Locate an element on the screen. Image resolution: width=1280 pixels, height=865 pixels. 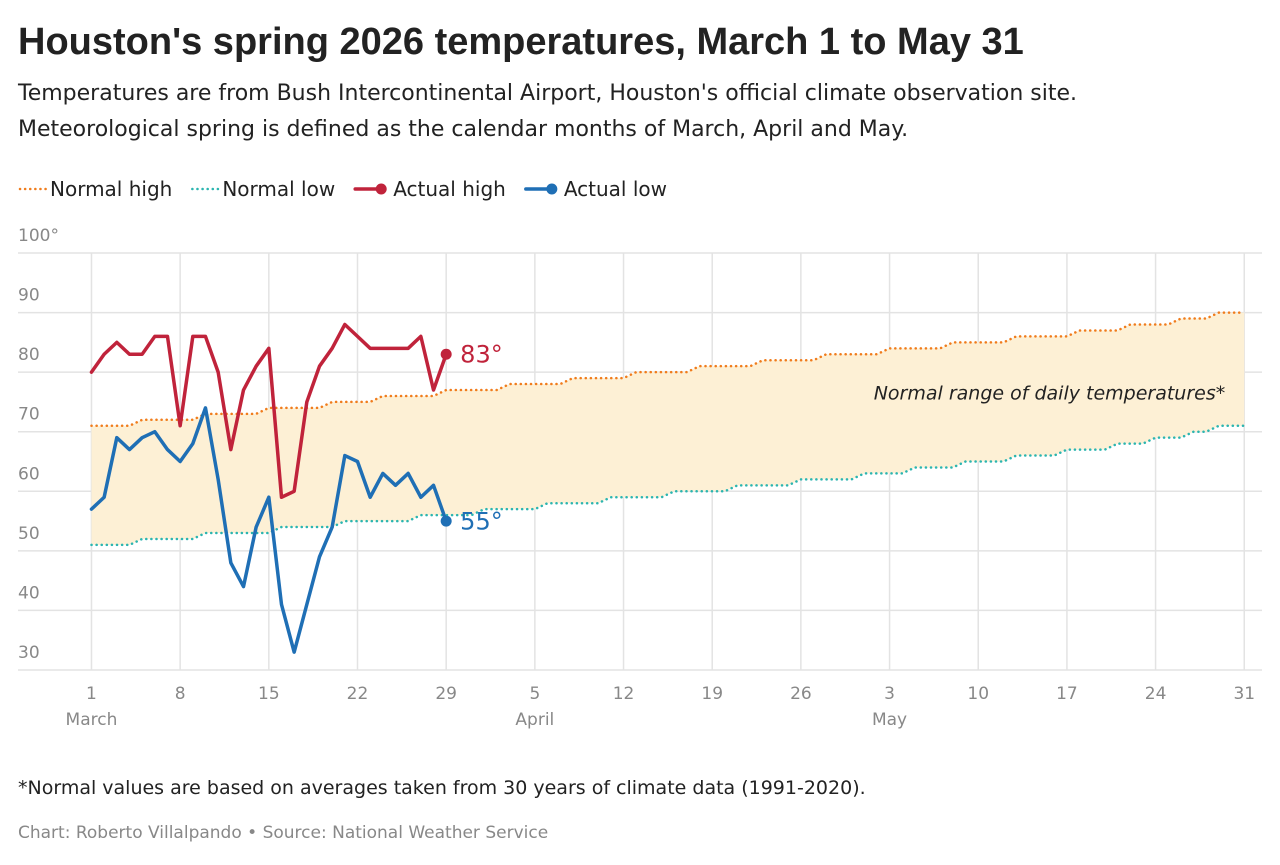
x-tick-label: 19 is located at coordinates (712, 694).